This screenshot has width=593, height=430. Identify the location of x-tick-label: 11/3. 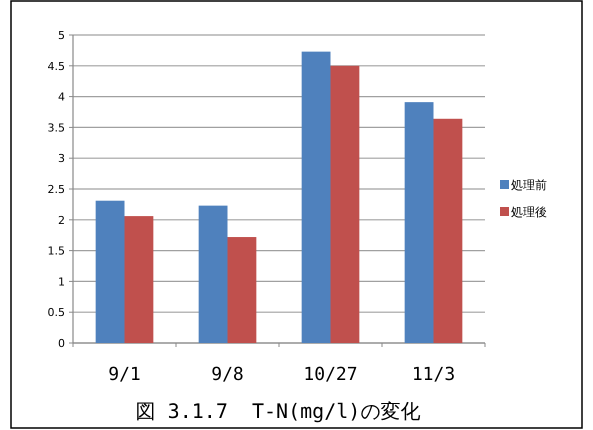
(434, 374).